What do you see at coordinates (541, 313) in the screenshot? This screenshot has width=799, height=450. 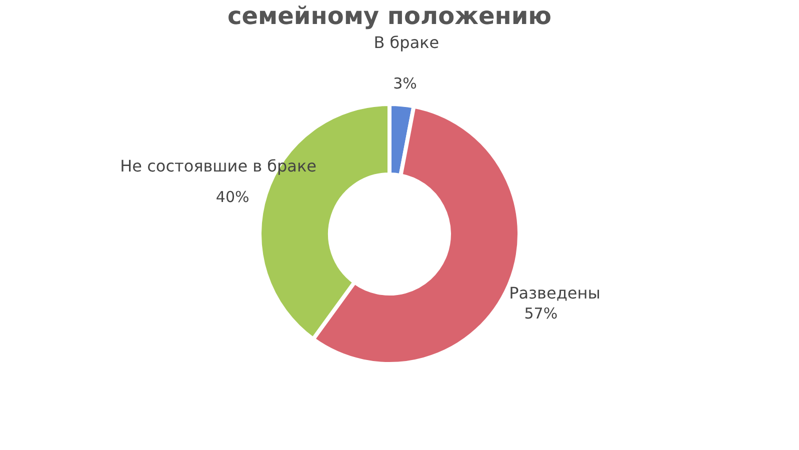 I see `data-label: 57%` at bounding box center [541, 313].